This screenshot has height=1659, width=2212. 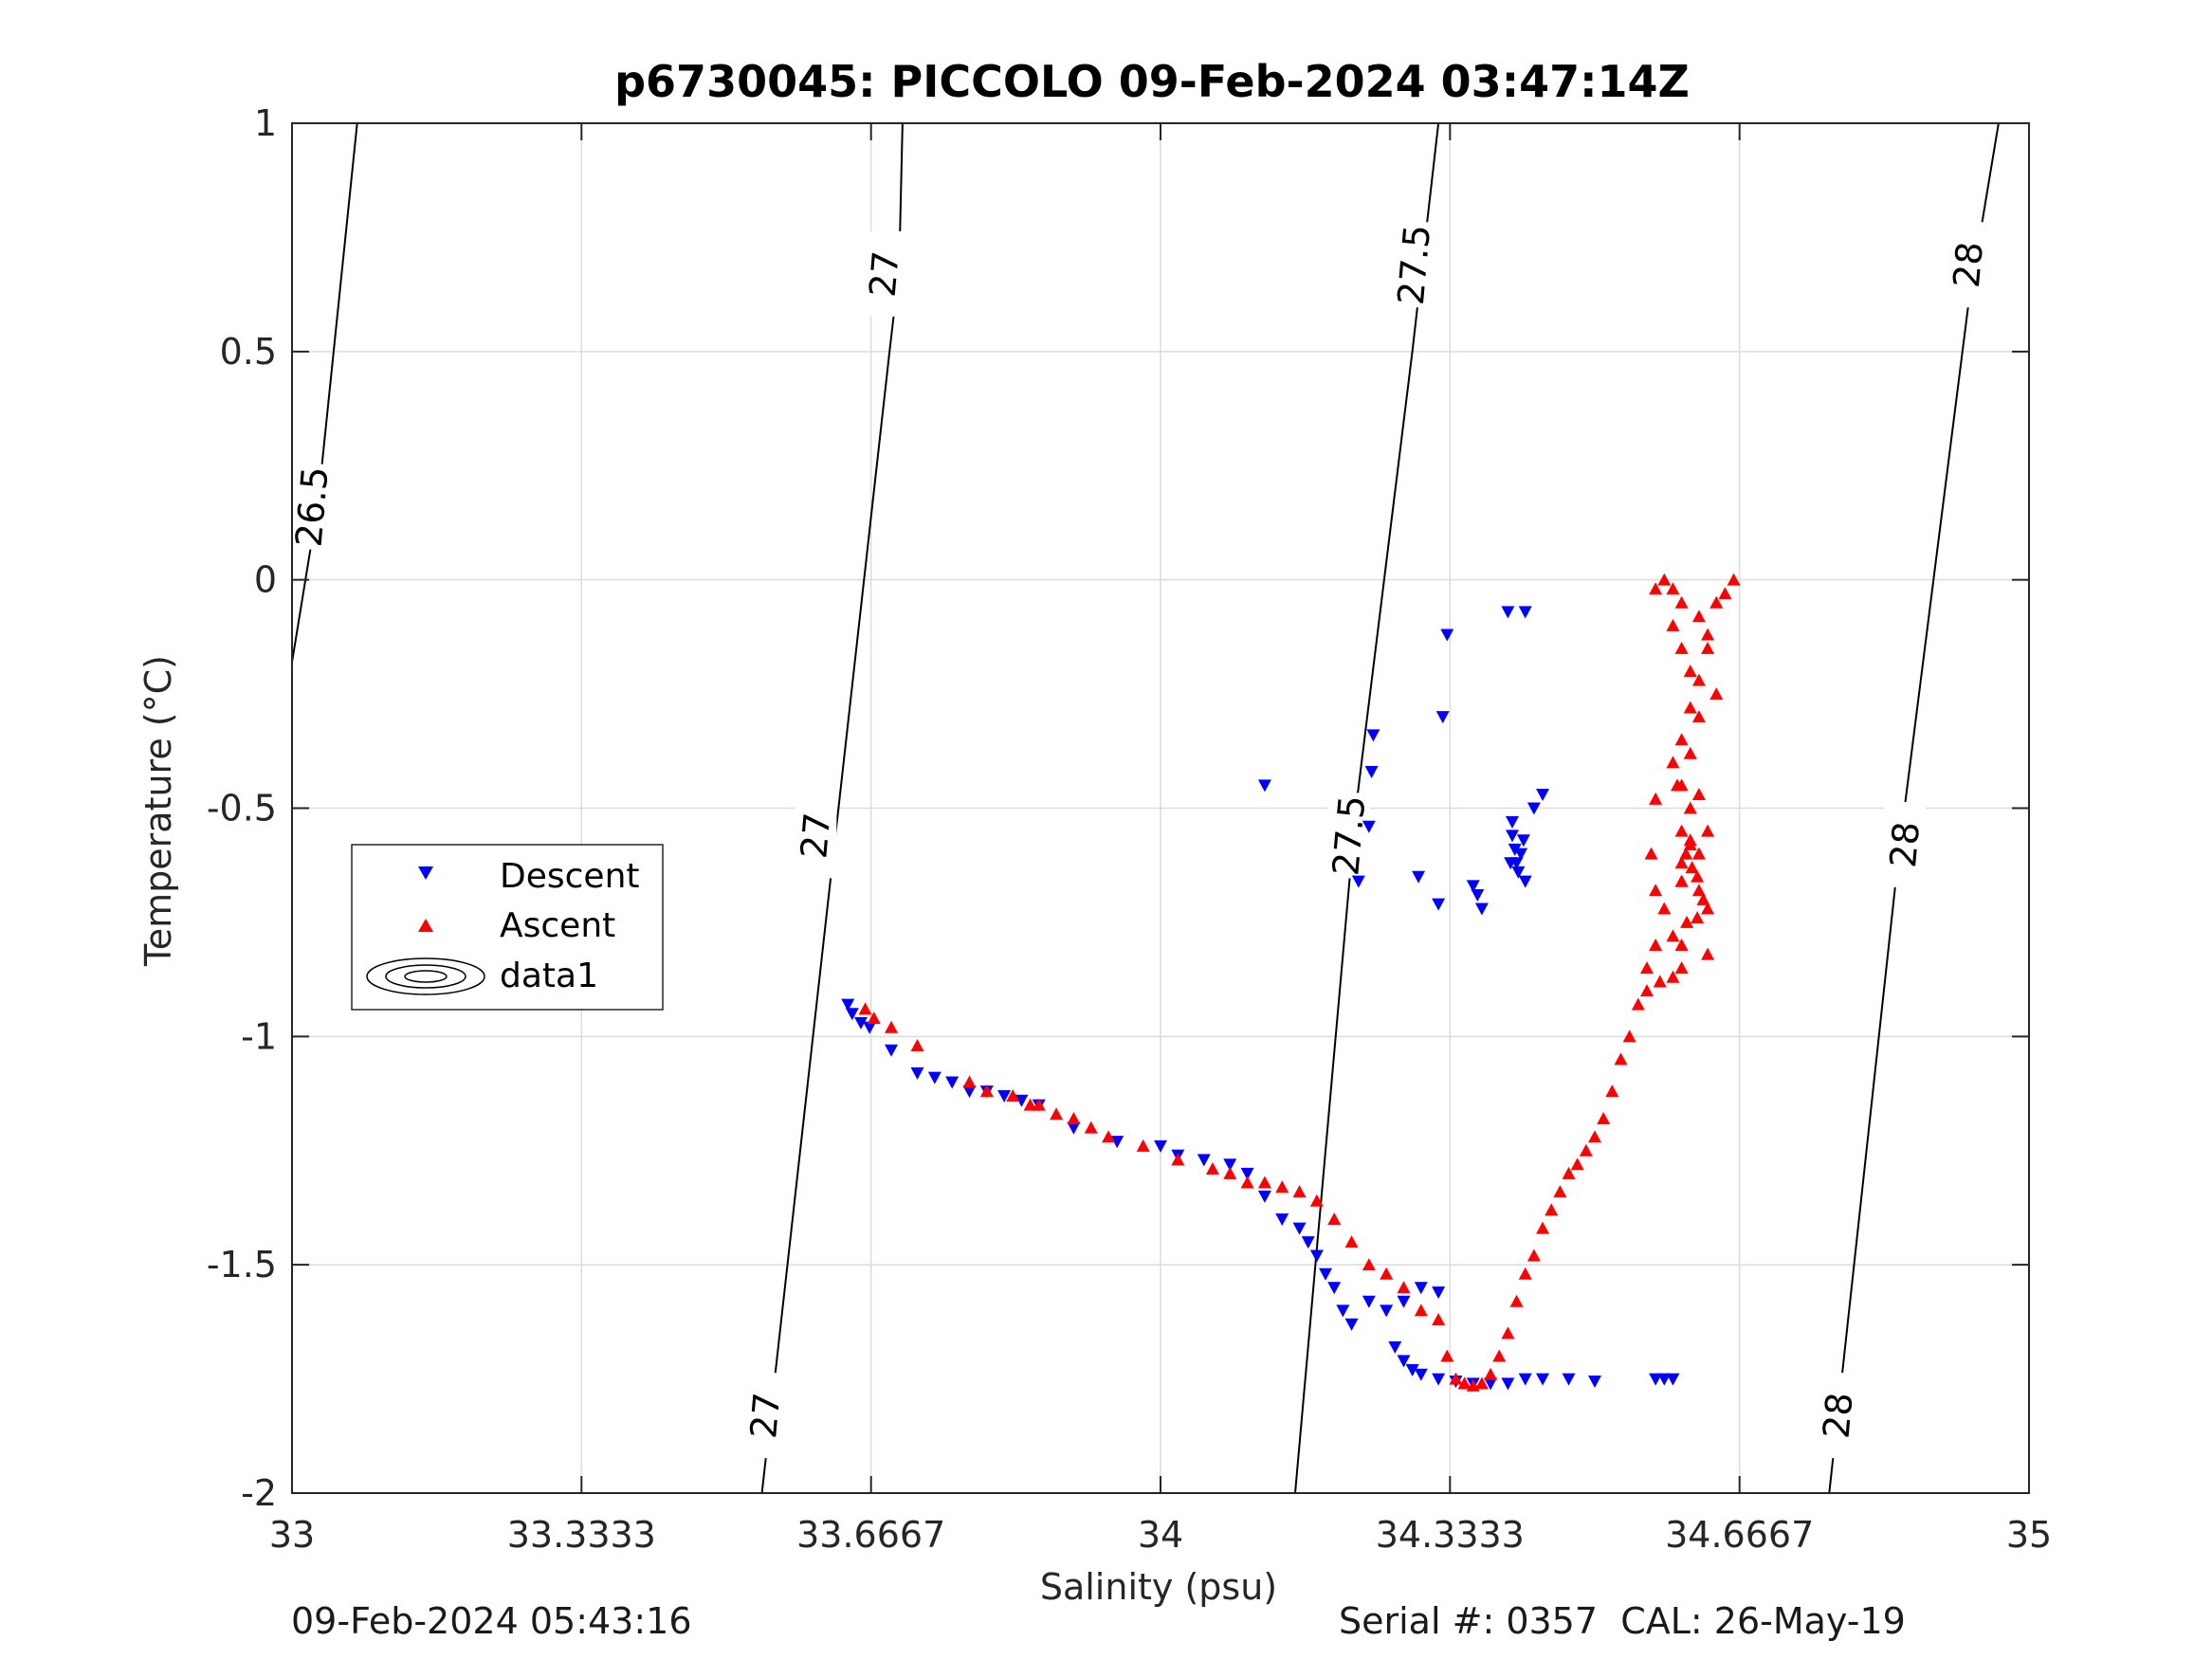 I want to click on isopycnal-line, so click(x=324, y=392).